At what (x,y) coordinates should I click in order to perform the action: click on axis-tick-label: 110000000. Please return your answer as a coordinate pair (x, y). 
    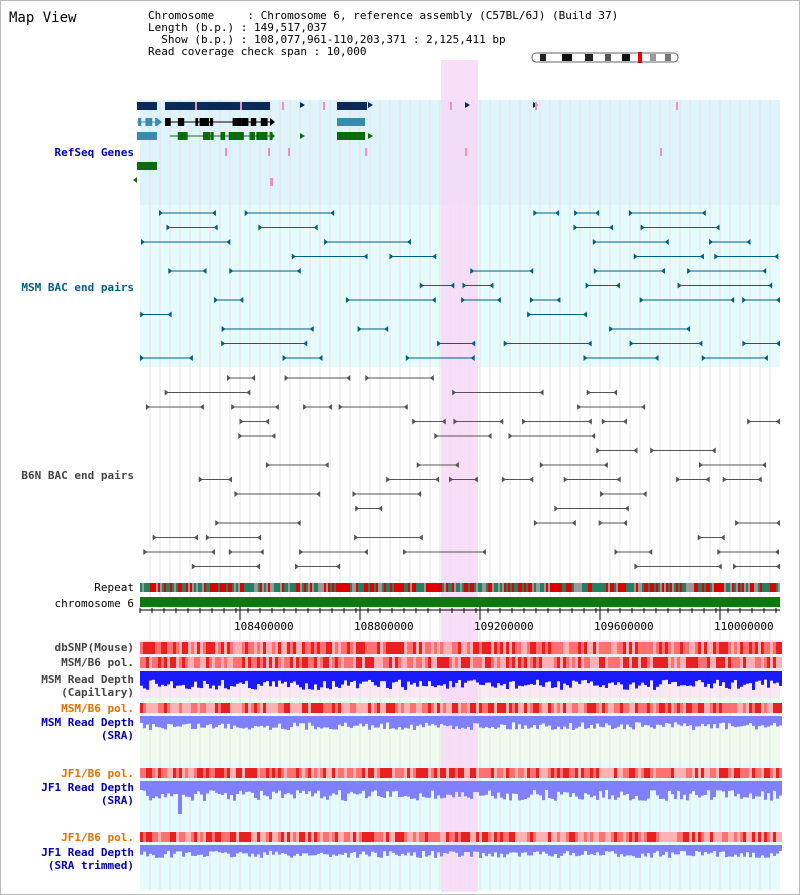
    Looking at the image, I should click on (744, 626).